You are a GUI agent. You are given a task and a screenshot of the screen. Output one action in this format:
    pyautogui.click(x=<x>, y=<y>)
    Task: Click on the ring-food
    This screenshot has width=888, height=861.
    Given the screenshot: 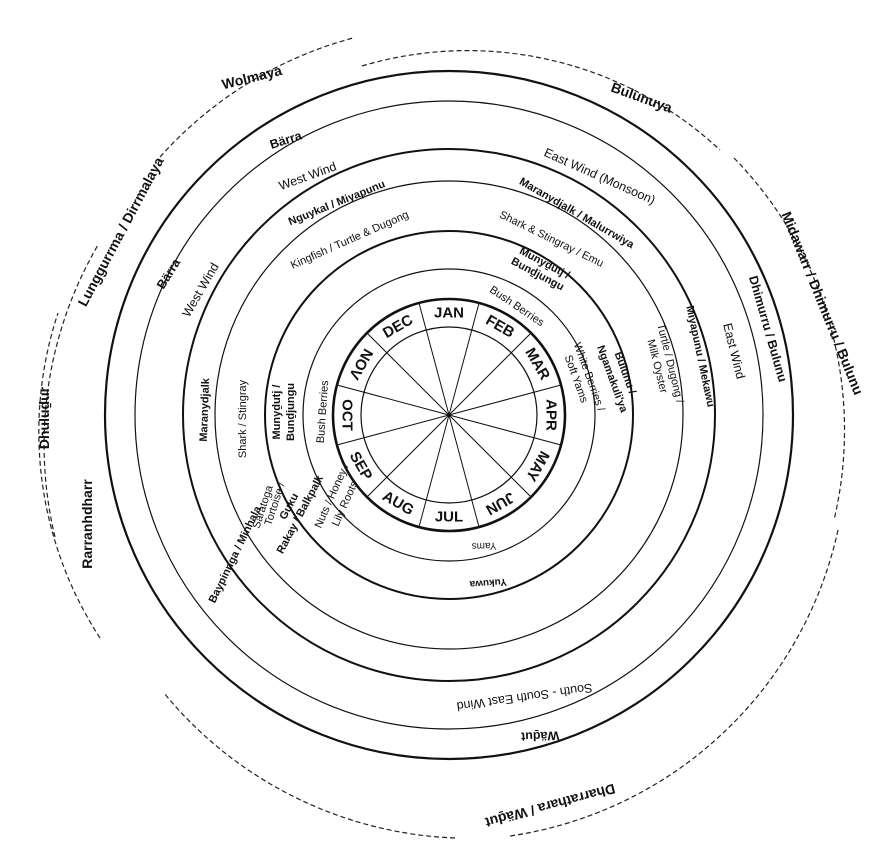 What is the action you would take?
    pyautogui.click(x=449, y=415)
    